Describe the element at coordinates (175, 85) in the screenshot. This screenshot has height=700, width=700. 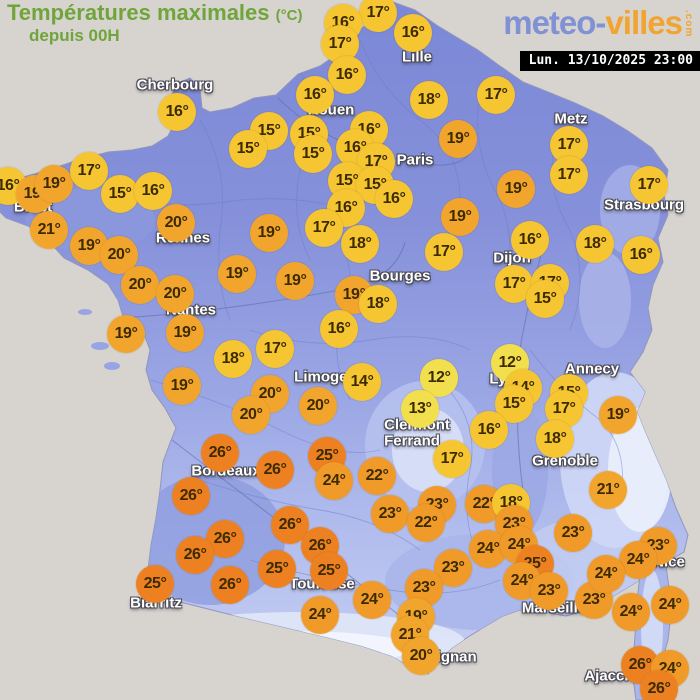
I see `city-label: Cherbourg` at that location.